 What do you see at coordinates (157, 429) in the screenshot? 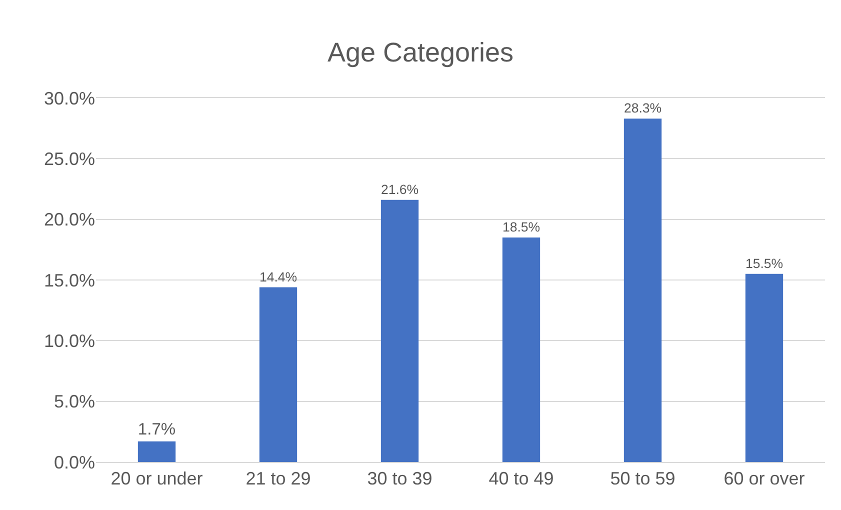
I see `data-label: 1.7%` at bounding box center [157, 429].